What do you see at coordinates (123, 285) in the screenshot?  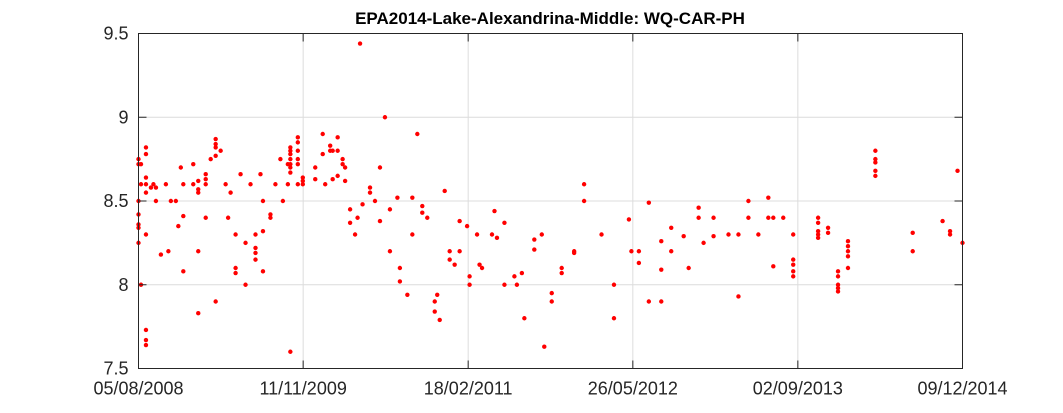 I see `y-tick-label: 8` at bounding box center [123, 285].